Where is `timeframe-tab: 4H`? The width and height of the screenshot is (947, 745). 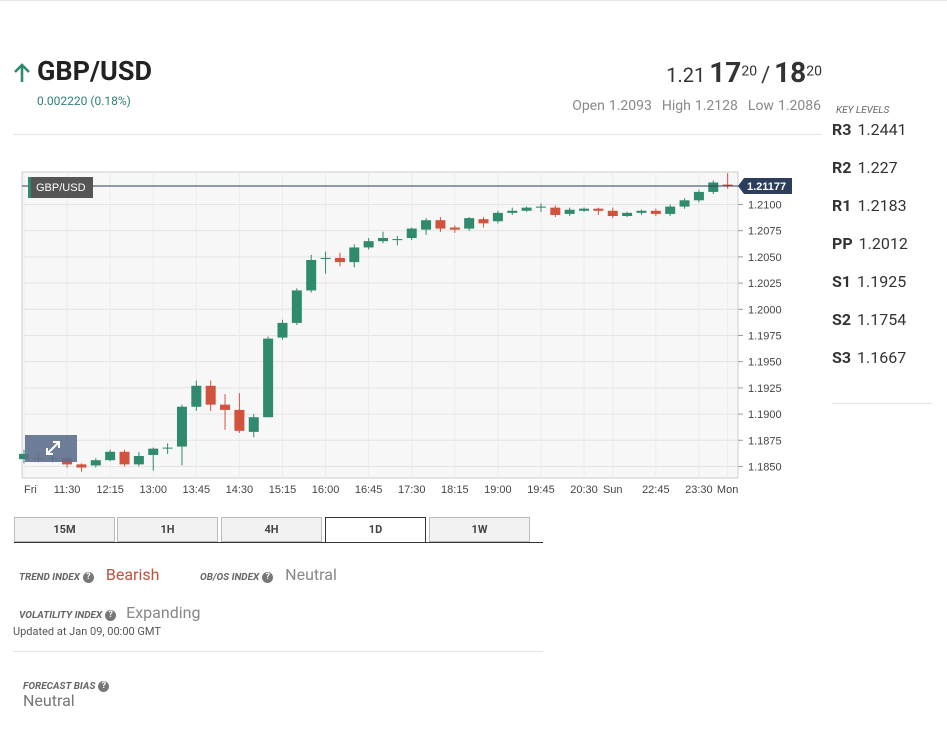 timeframe-tab: 4H is located at coordinates (271, 529).